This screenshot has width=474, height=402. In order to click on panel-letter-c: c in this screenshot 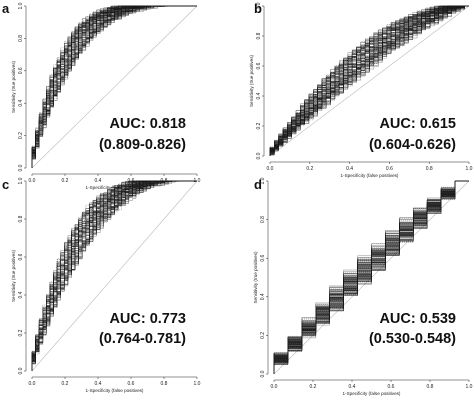, I will do `click(5, 184)`.